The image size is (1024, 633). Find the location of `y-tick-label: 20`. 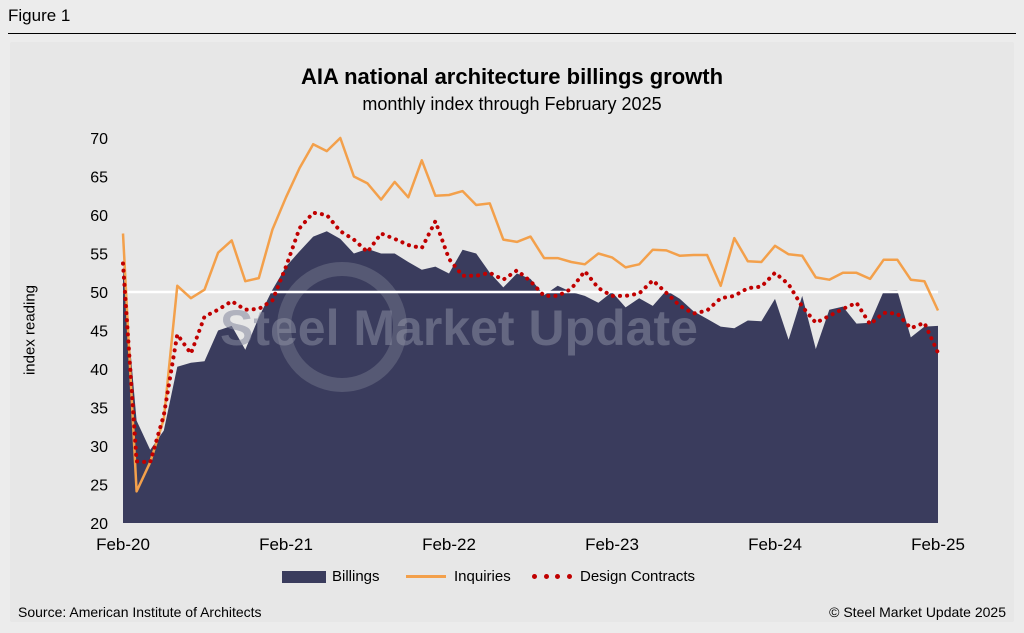

y-tick-label: 20 is located at coordinates (99, 524).